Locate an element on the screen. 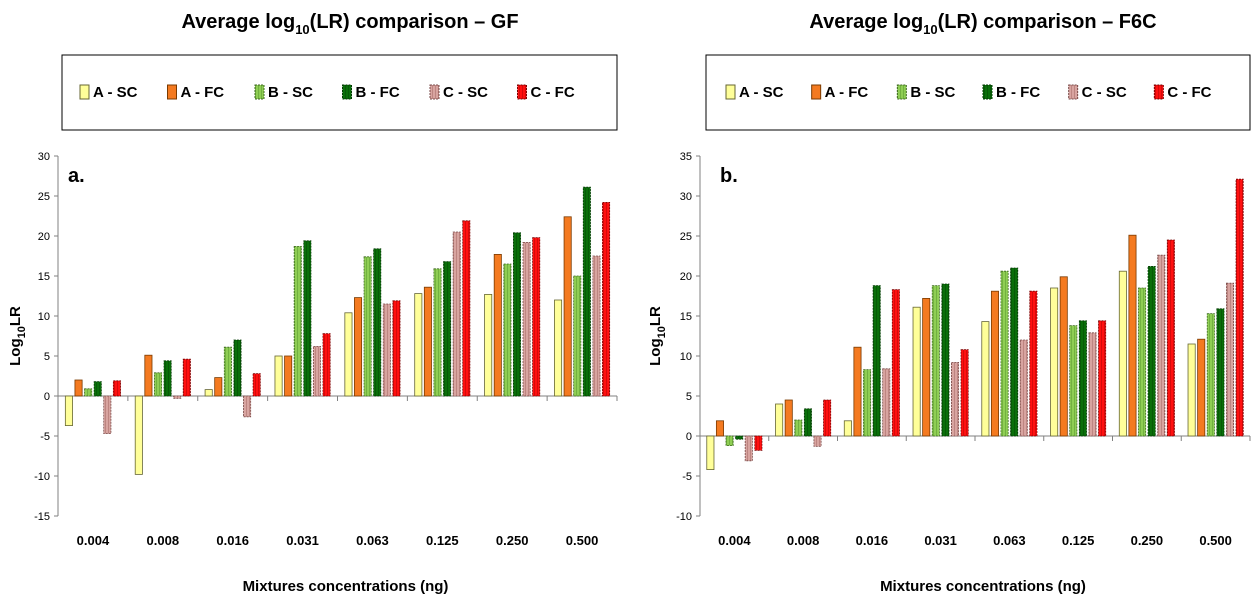 The width and height of the screenshot is (1253, 601). x-tick-label: 0.063 is located at coordinates (1009, 540).